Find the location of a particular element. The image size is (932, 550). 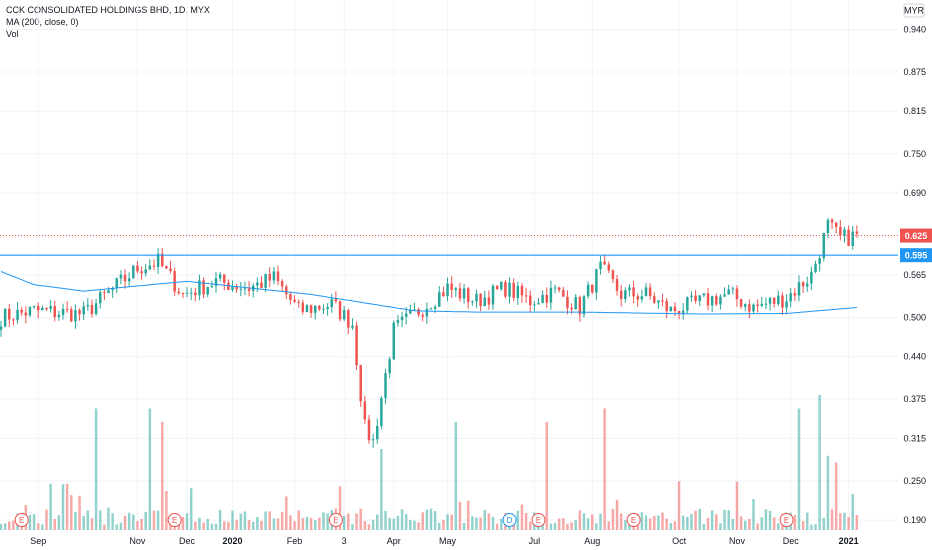

y-tick-label: 0.190 is located at coordinates (914, 520).